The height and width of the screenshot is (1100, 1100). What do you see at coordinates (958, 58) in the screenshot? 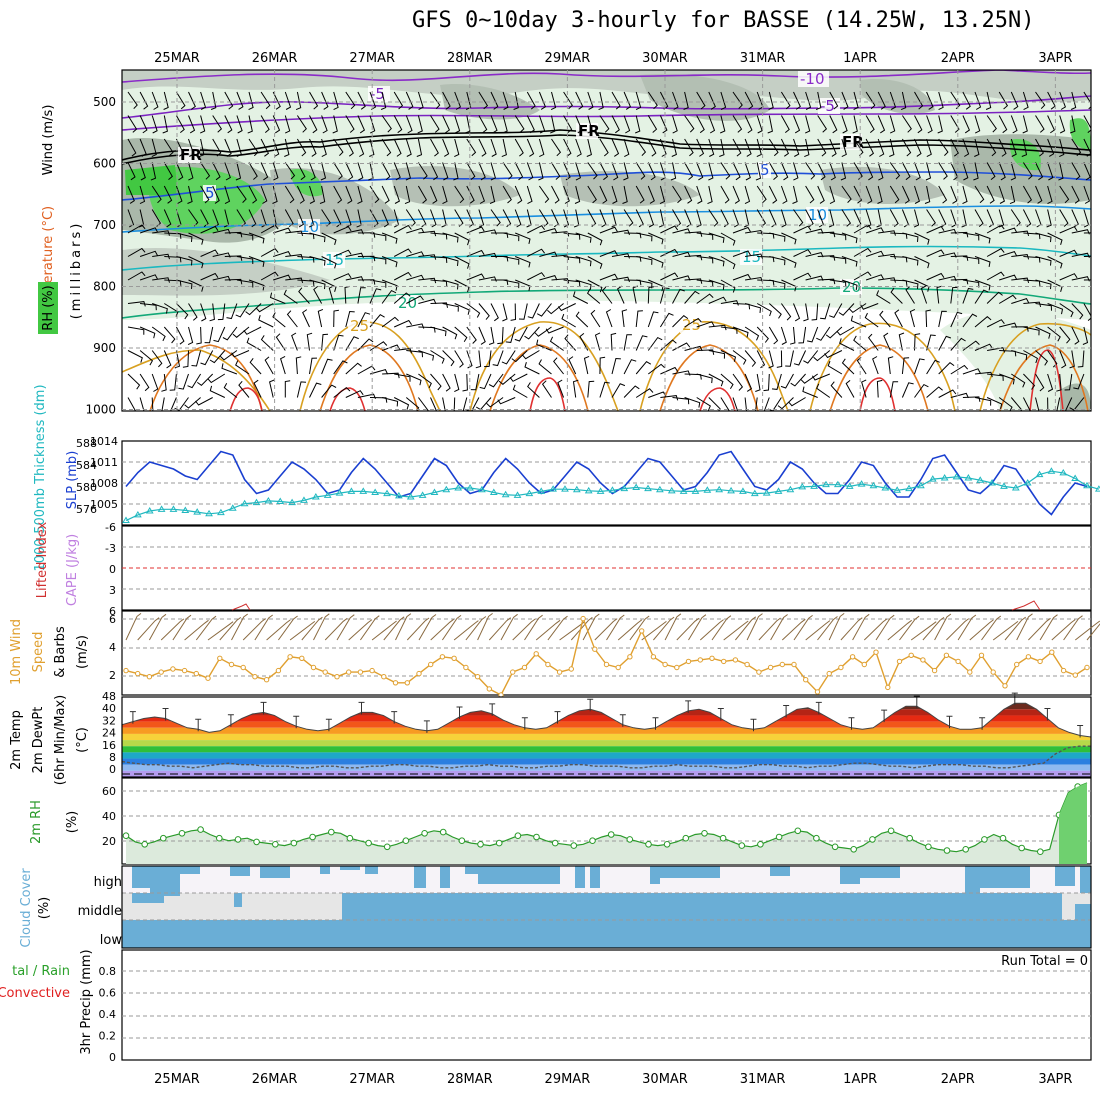
I see `date-label-top: 2APR` at bounding box center [958, 58].